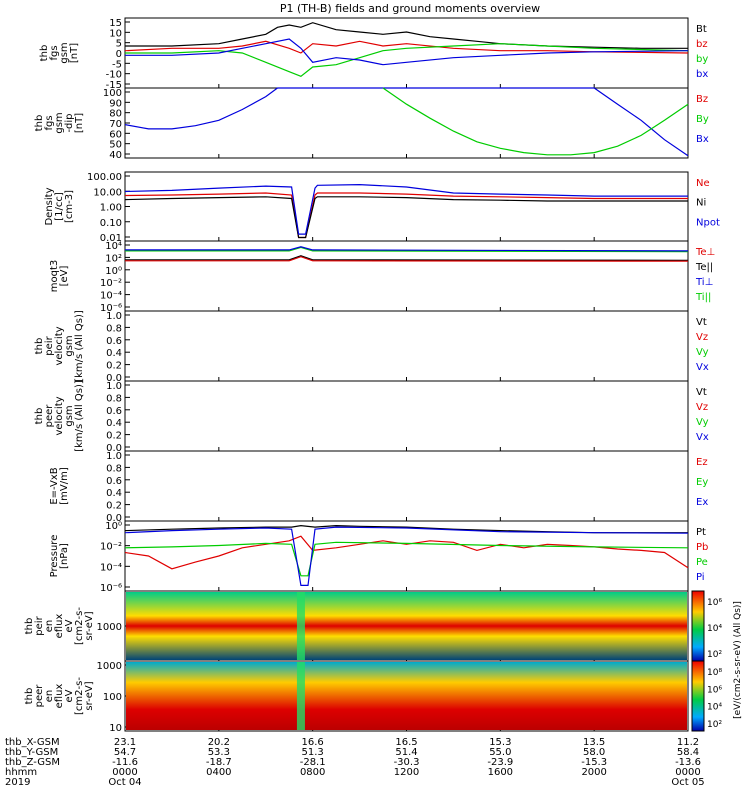 The image size is (750, 804). Describe the element at coordinates (701, 392) in the screenshot. I see `legend-entry: Vt` at that location.